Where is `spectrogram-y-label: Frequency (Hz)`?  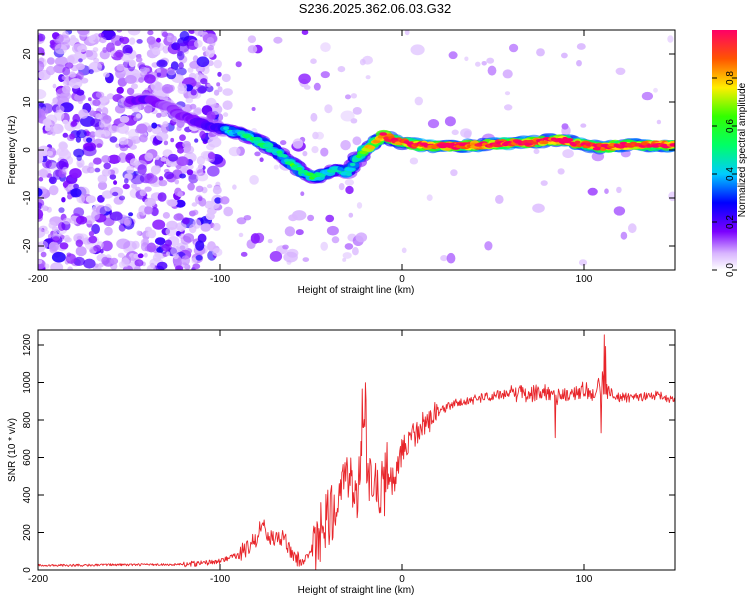 spectrogram-y-label: Frequency (Hz) is located at coordinates (12, 150).